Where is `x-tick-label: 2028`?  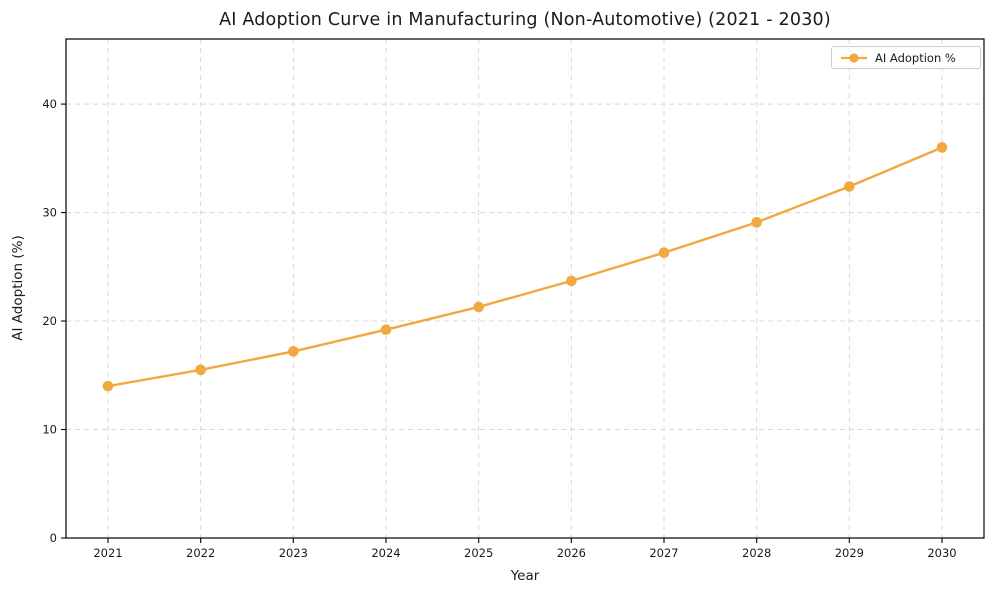 x-tick-label: 2028 is located at coordinates (756, 553).